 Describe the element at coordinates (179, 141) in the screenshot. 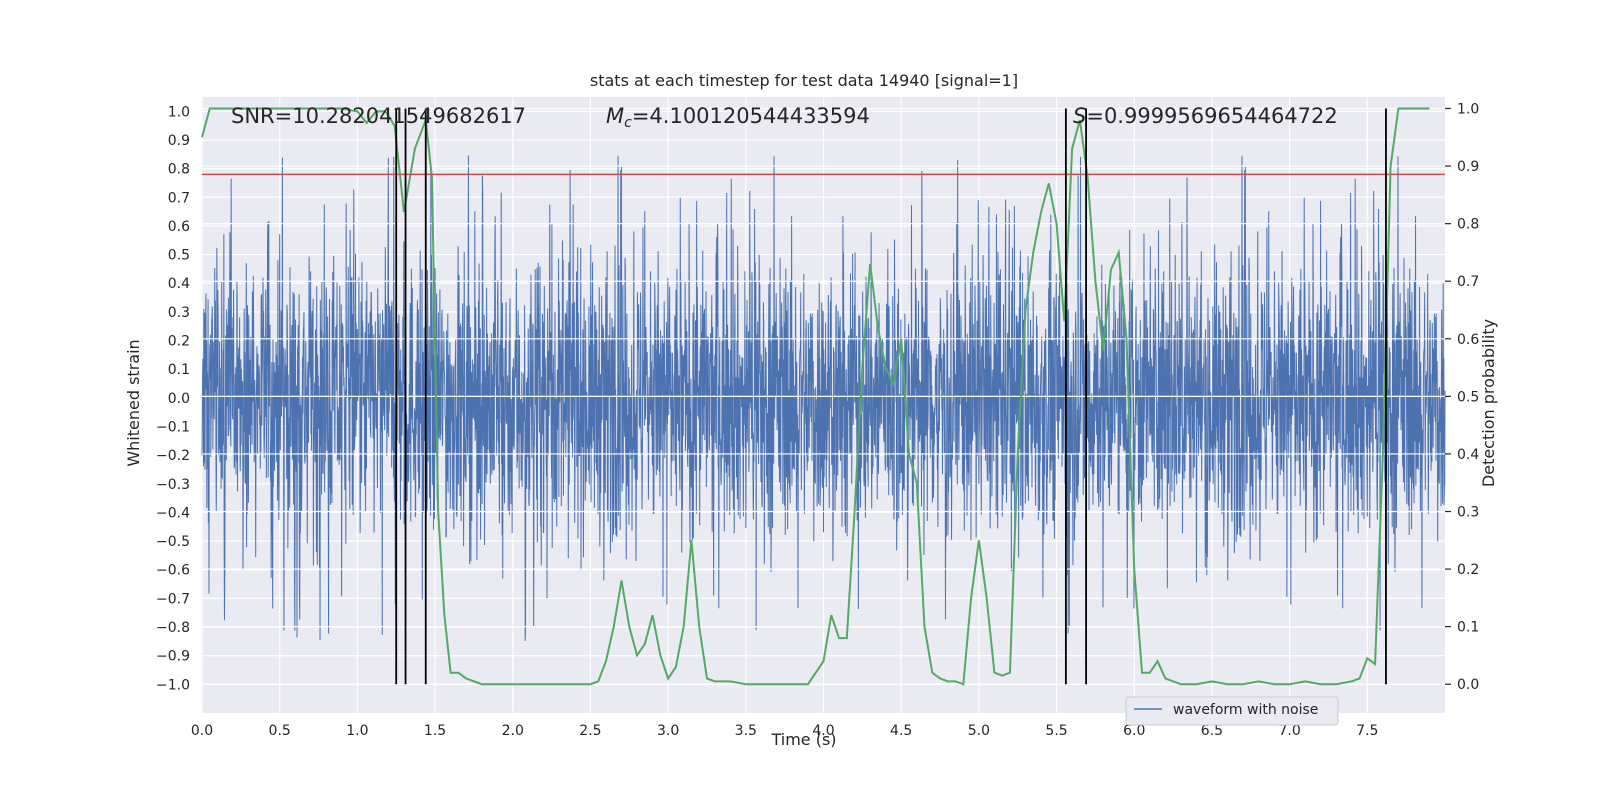

I see `y-left-tick-label: 0.9` at that location.